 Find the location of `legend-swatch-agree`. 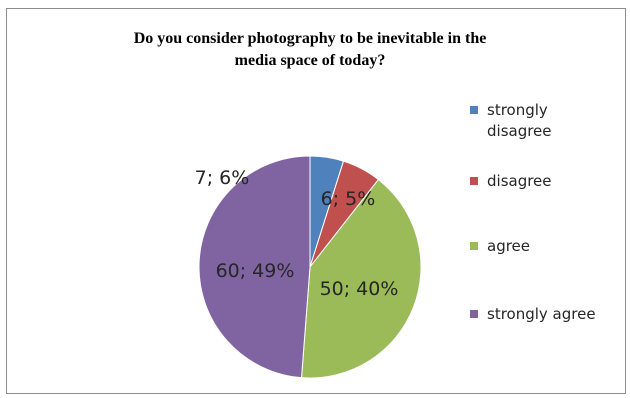

legend-swatch-agree is located at coordinates (474, 246).